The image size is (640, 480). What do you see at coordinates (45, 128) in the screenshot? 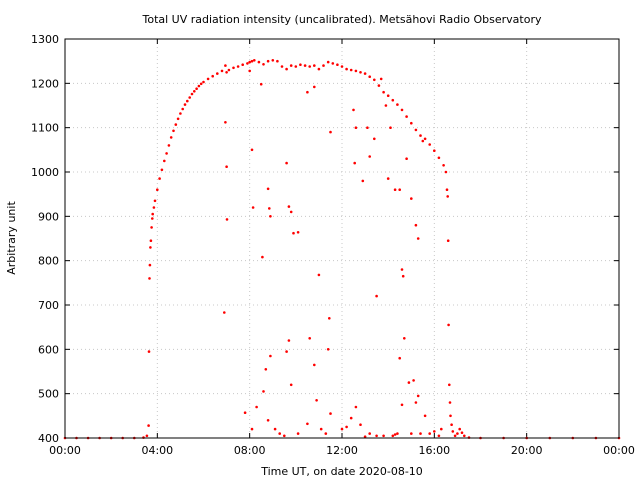
I see `y-tick-label: 1100` at bounding box center [45, 128].